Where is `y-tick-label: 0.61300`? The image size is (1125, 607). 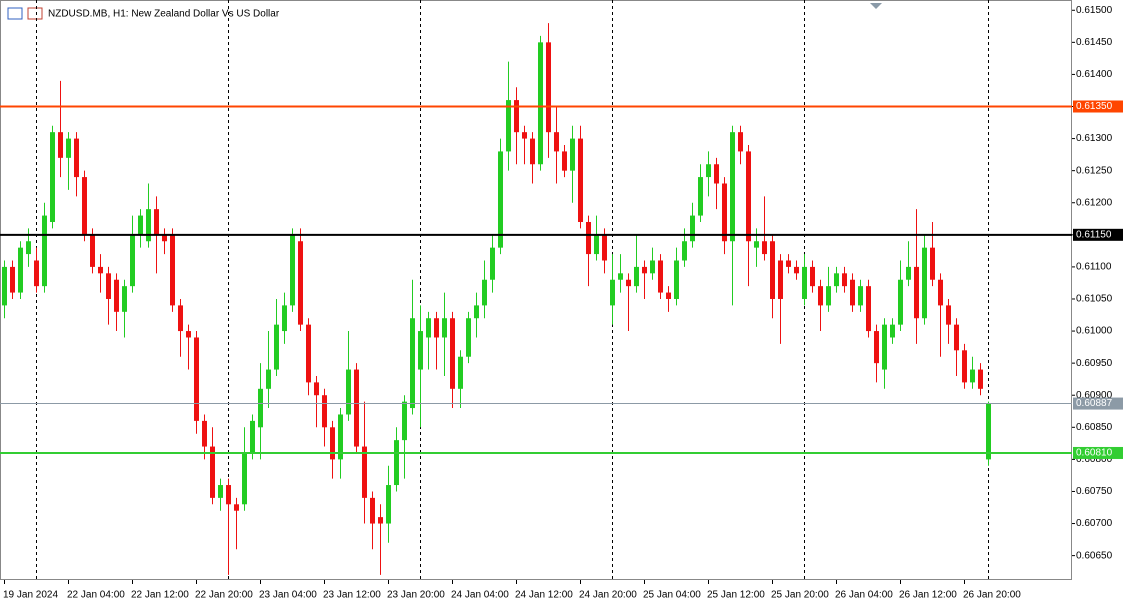 y-tick-label: 0.61300 is located at coordinates (1094, 138).